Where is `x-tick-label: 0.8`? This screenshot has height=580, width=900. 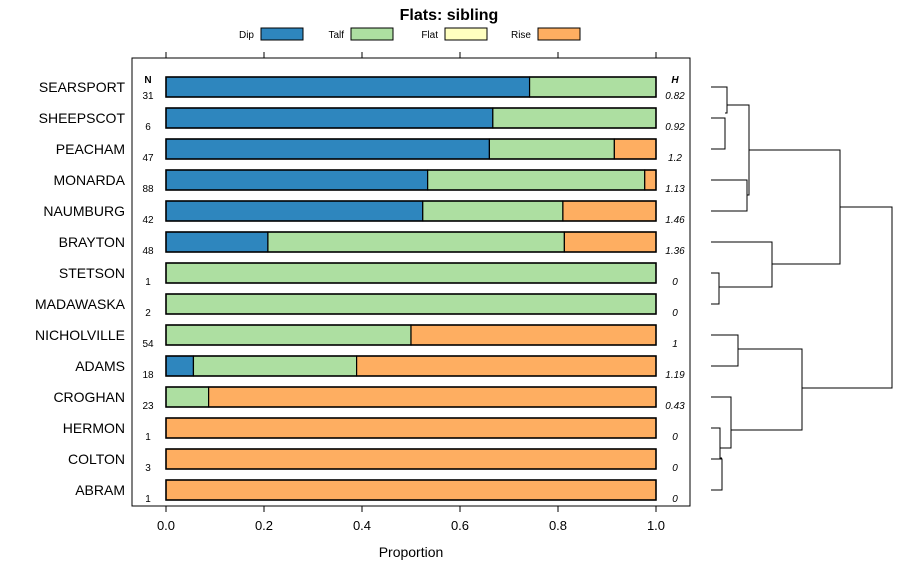
x-tick-label: 0.8 is located at coordinates (558, 525).